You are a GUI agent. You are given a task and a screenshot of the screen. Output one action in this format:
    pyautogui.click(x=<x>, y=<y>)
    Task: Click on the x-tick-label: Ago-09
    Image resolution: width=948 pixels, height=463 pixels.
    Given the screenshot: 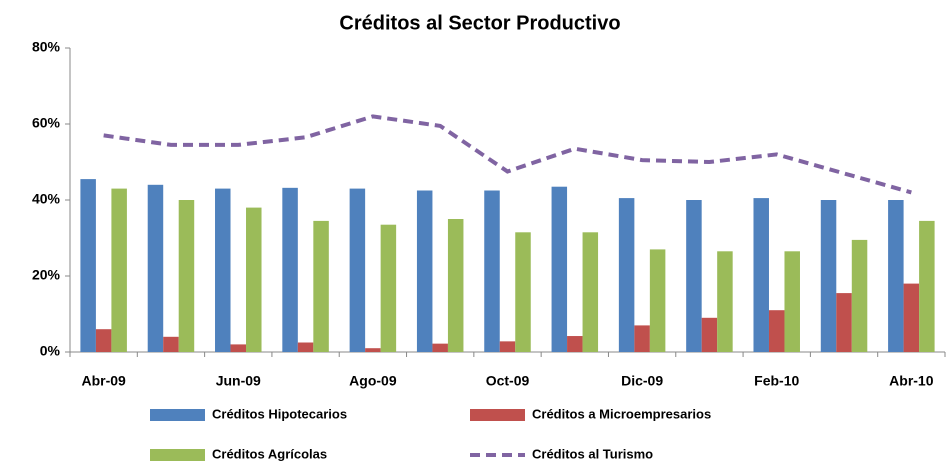 What is the action you would take?
    pyautogui.click(x=373, y=381)
    